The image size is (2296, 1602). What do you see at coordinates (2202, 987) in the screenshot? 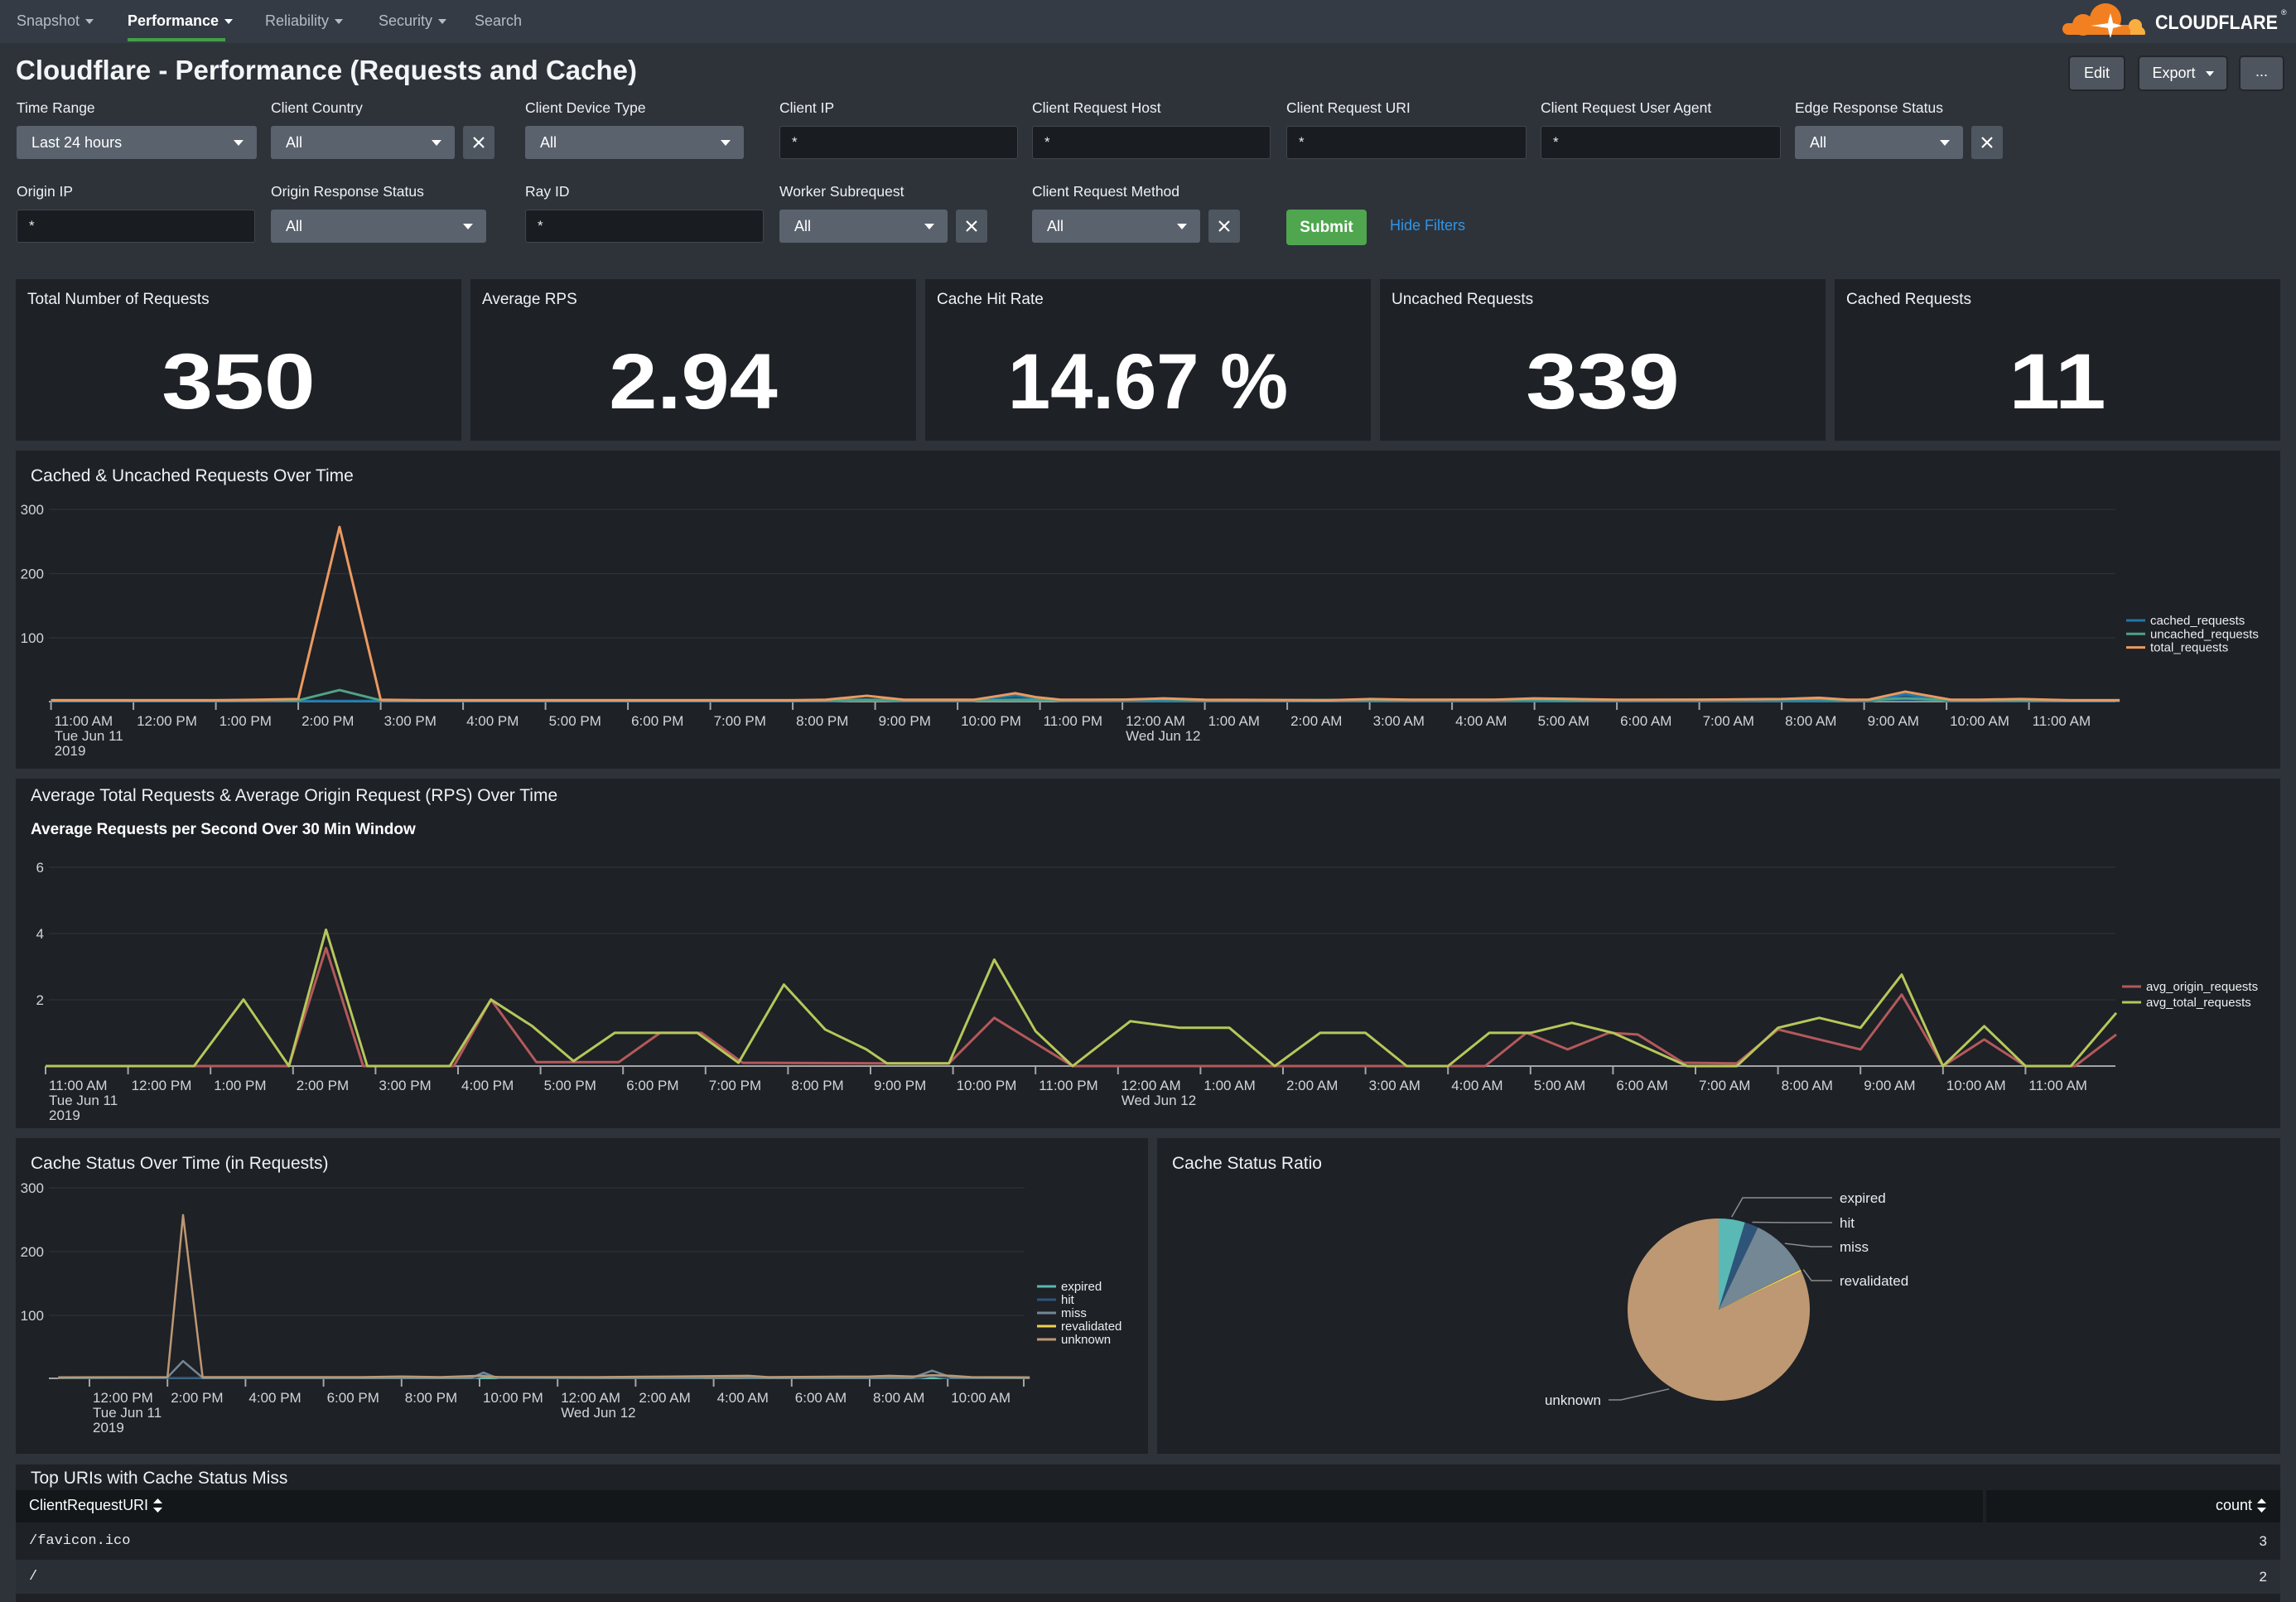
I see `svg-text: avg_origin_requests` at bounding box center [2202, 987].